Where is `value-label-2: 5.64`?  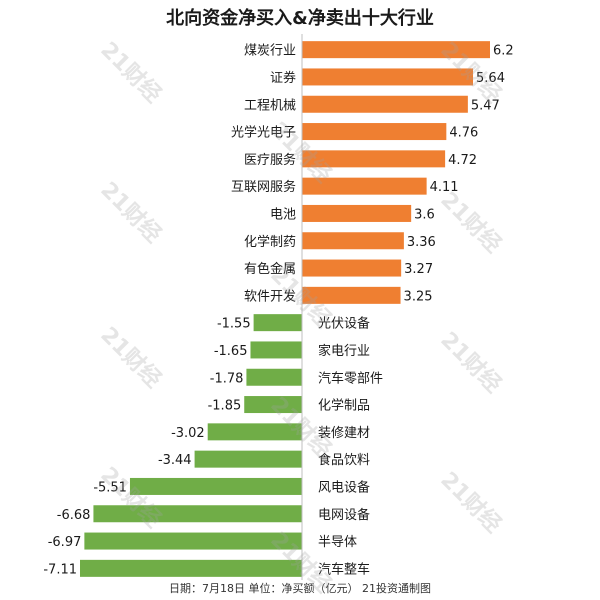 value-label-2: 5.64 is located at coordinates (490, 78).